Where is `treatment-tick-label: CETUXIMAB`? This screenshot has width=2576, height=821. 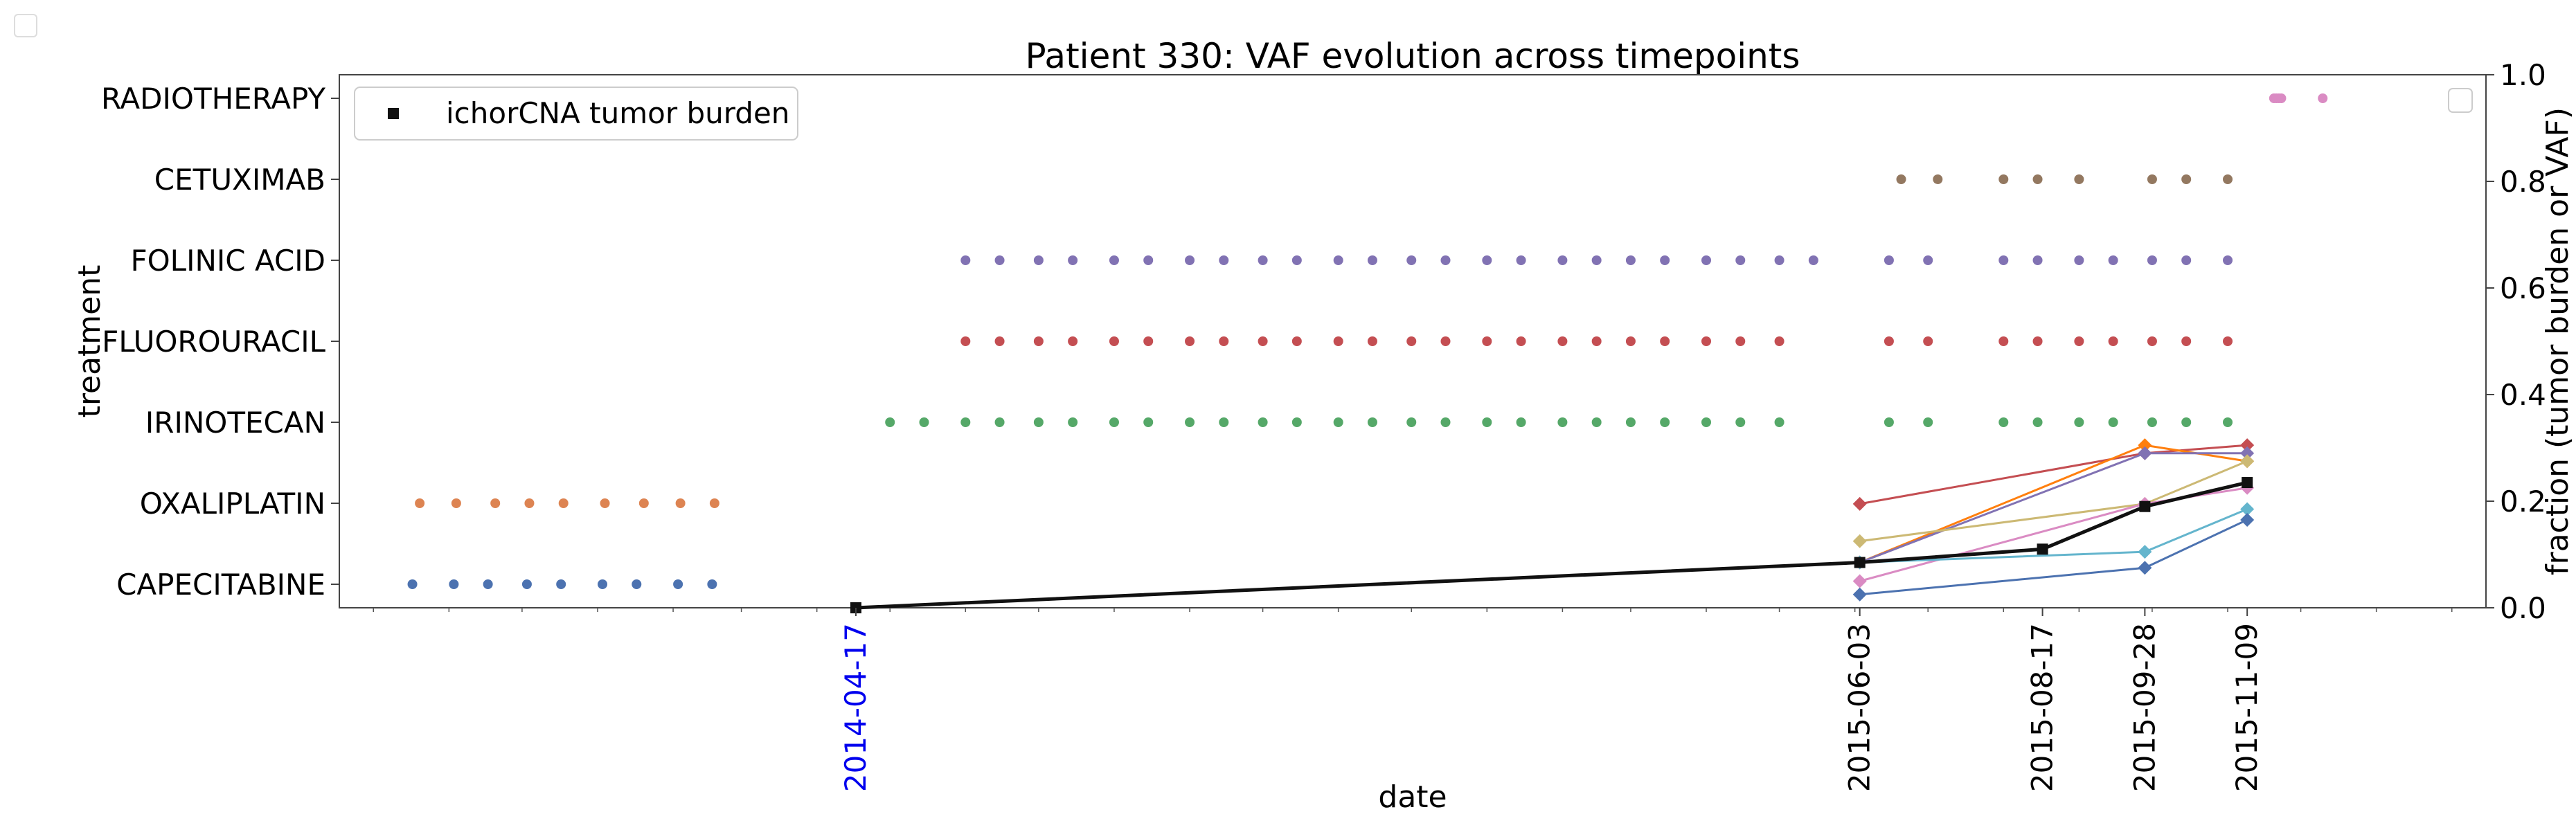 treatment-tick-label: CETUXIMAB is located at coordinates (239, 180).